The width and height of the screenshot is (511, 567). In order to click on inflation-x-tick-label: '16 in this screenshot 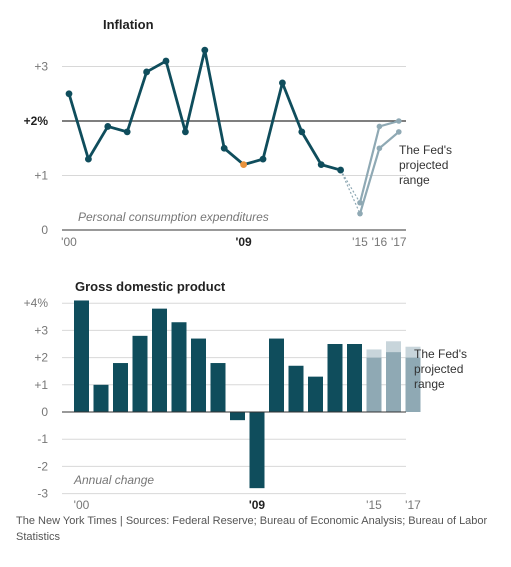, I will do `click(380, 242)`.